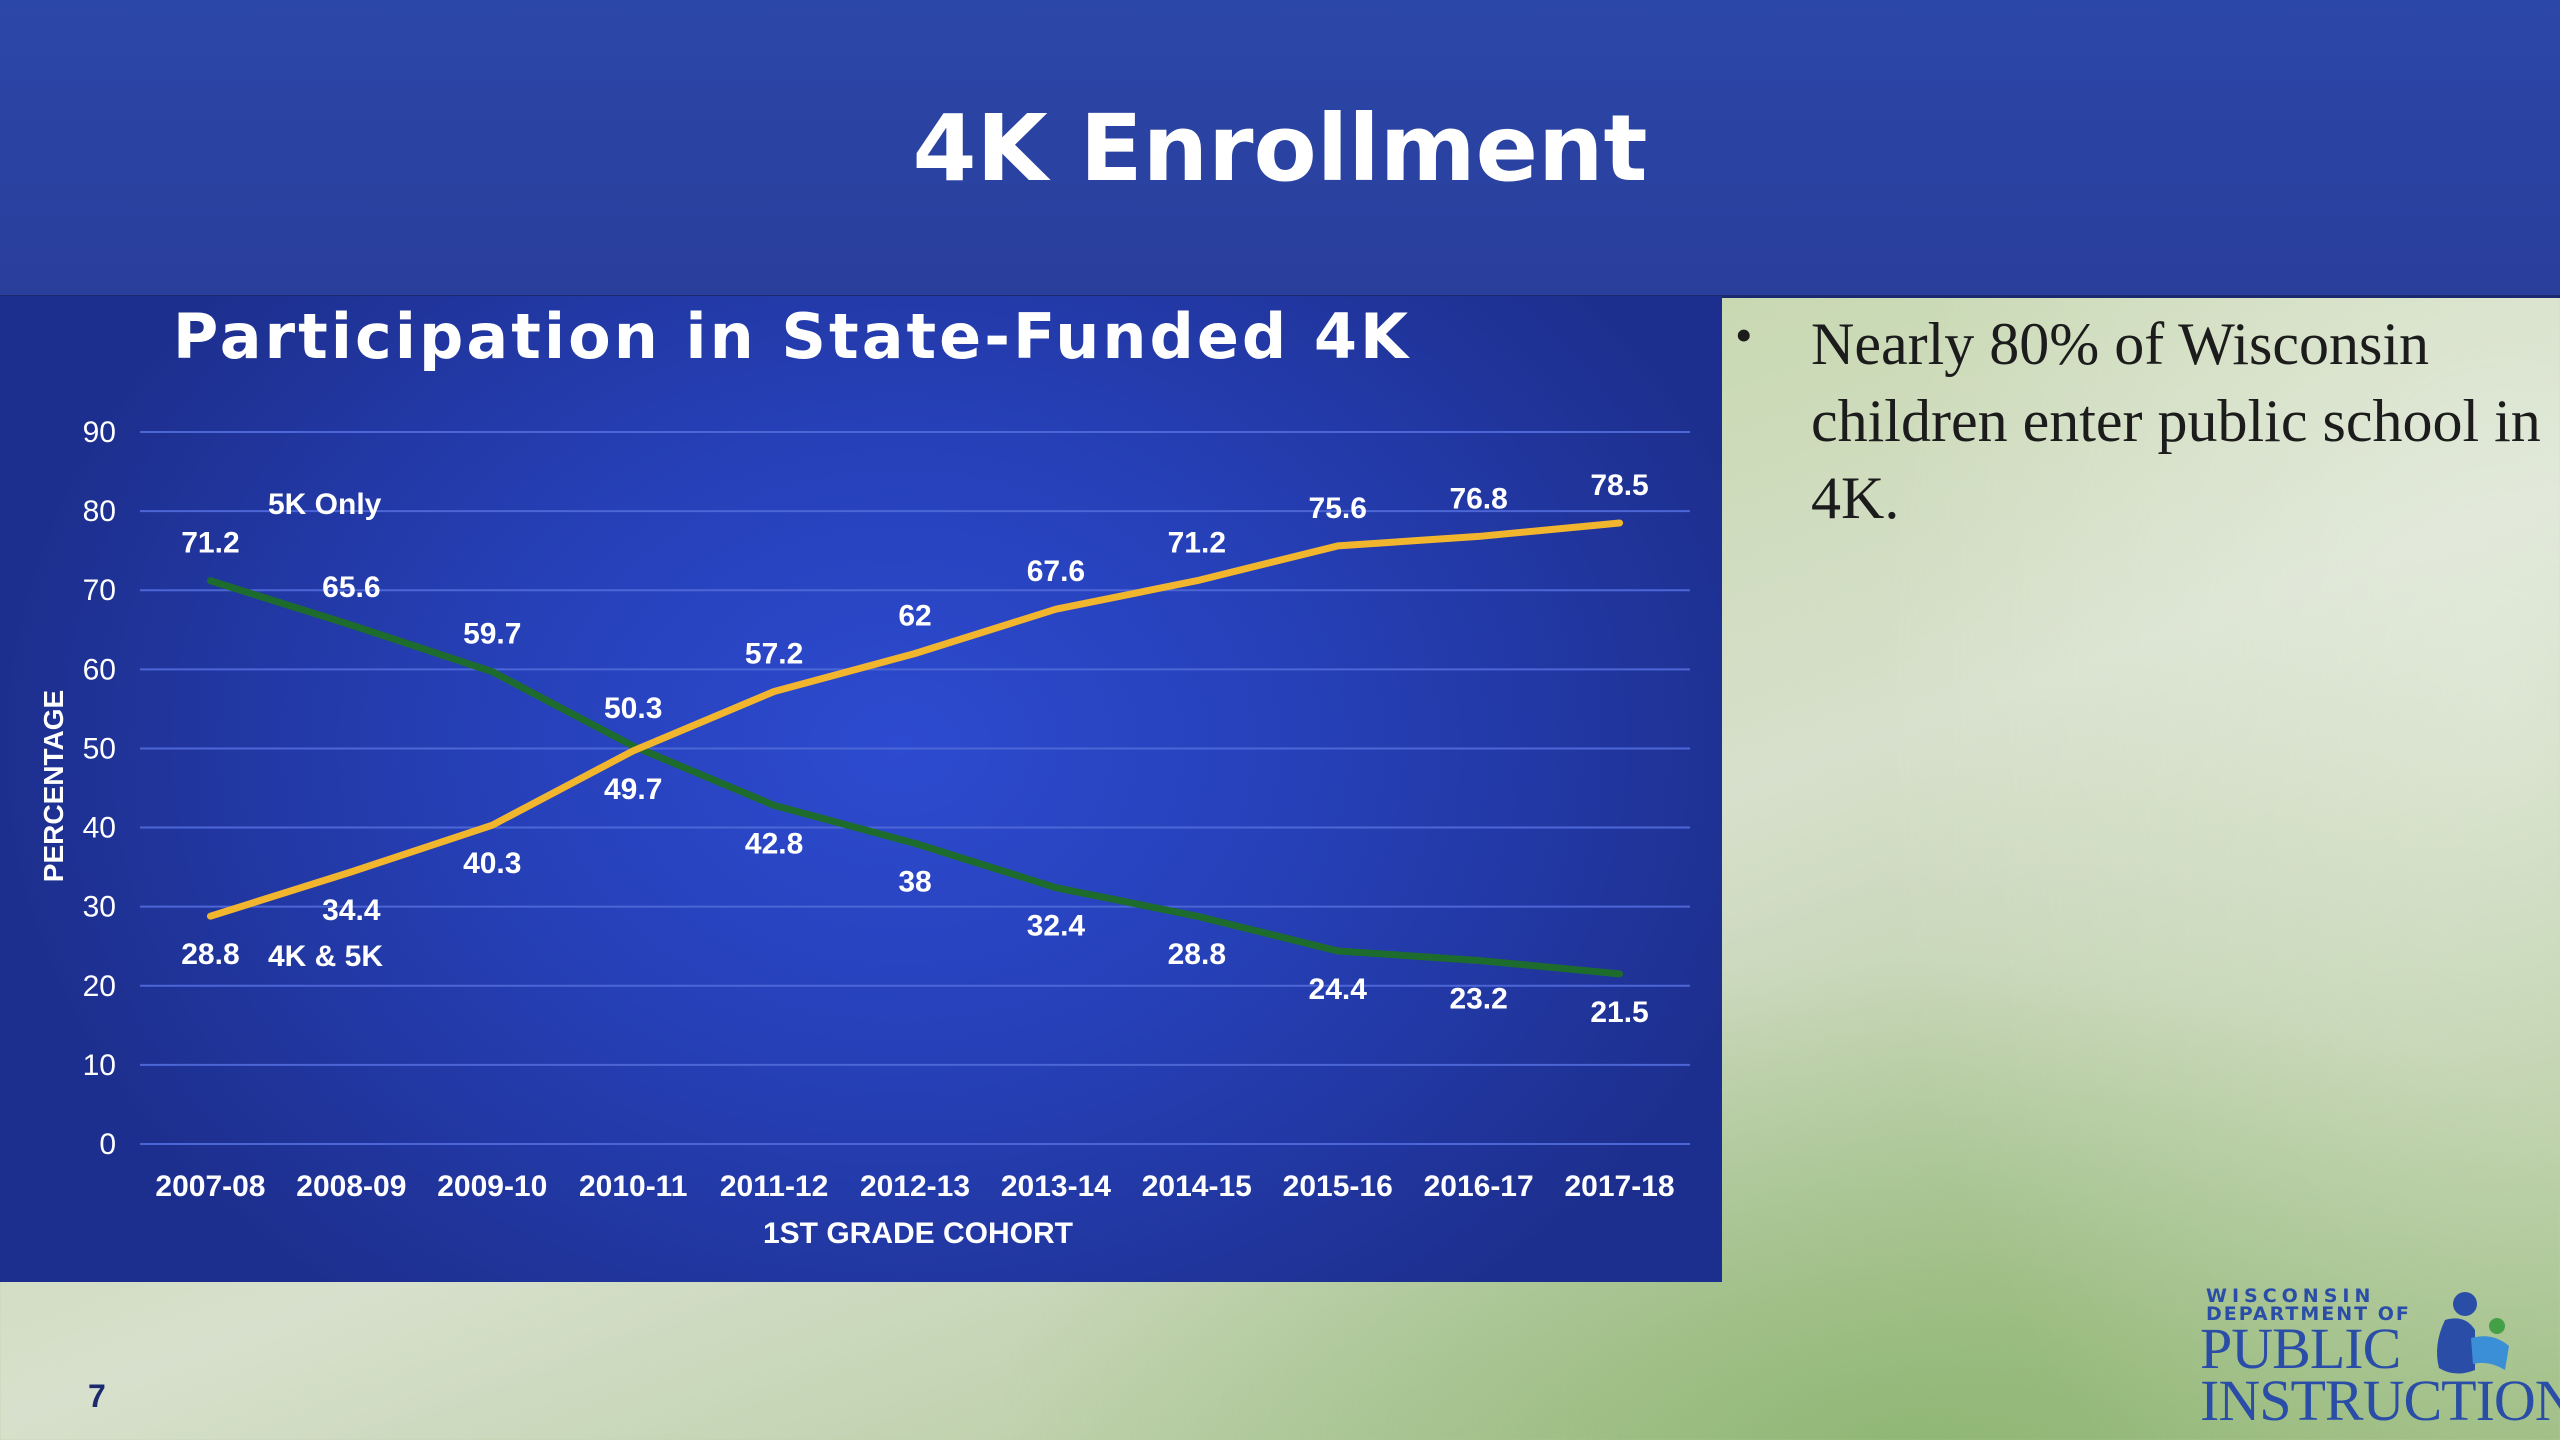 This screenshot has height=1440, width=2560. Describe the element at coordinates (351, 1186) in the screenshot. I see `x-tick-label: 2008-09` at that location.